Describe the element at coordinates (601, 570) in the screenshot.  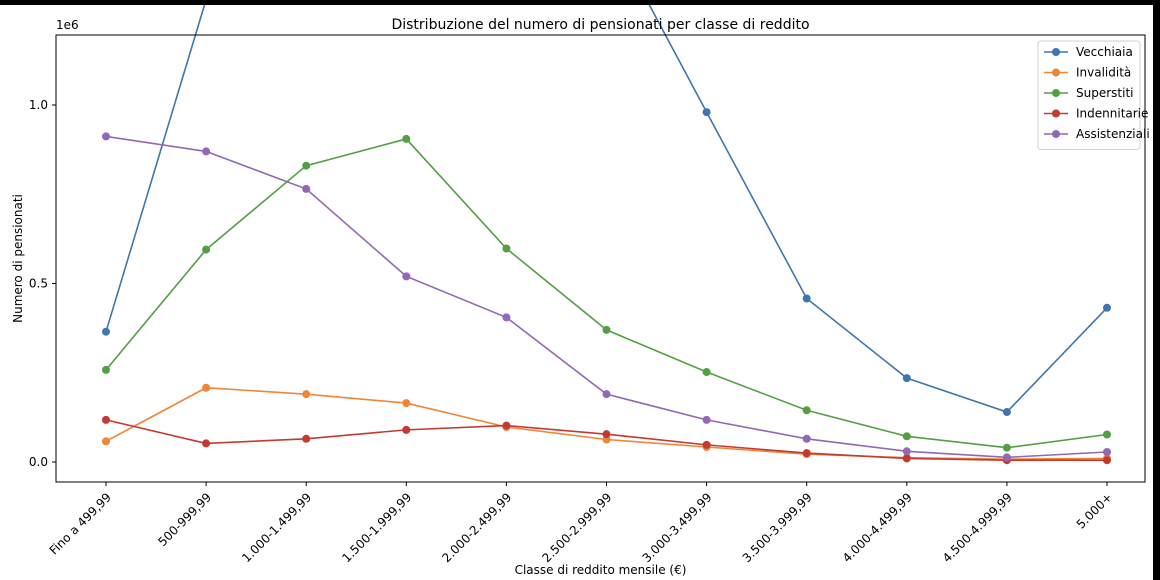
I see `x-axis-label: Classe di reddito mensile (€)` at that location.